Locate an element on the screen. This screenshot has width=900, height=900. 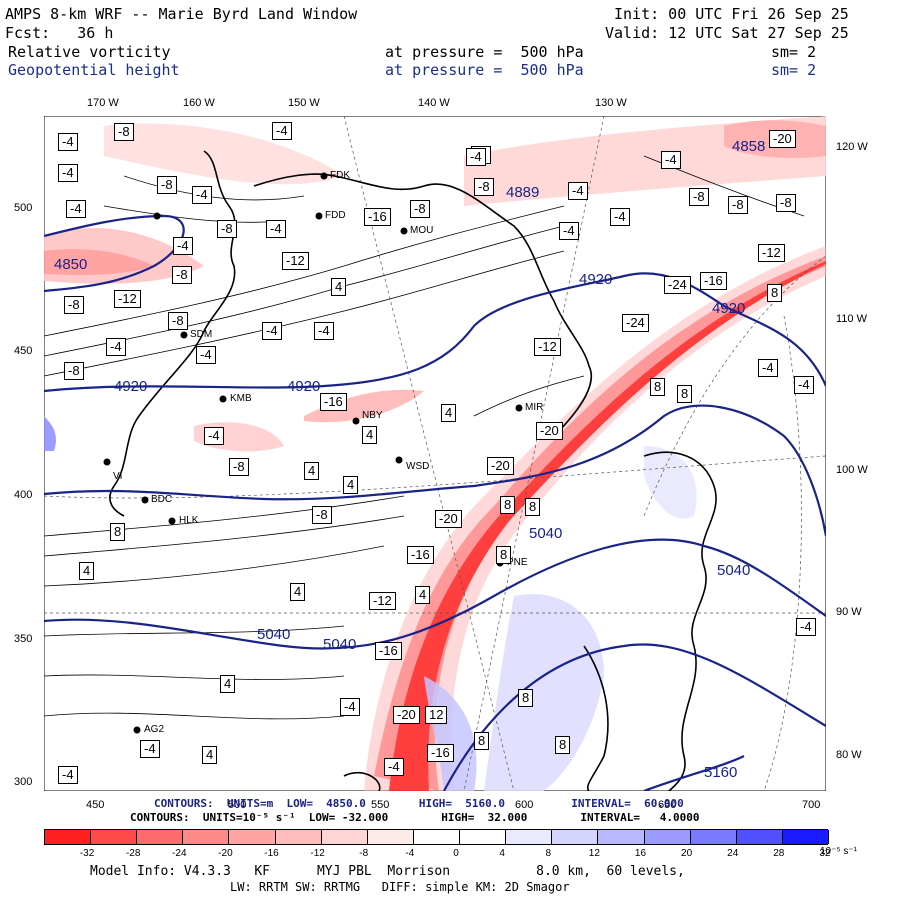
right-lon-100: 100 W is located at coordinates (852, 470).